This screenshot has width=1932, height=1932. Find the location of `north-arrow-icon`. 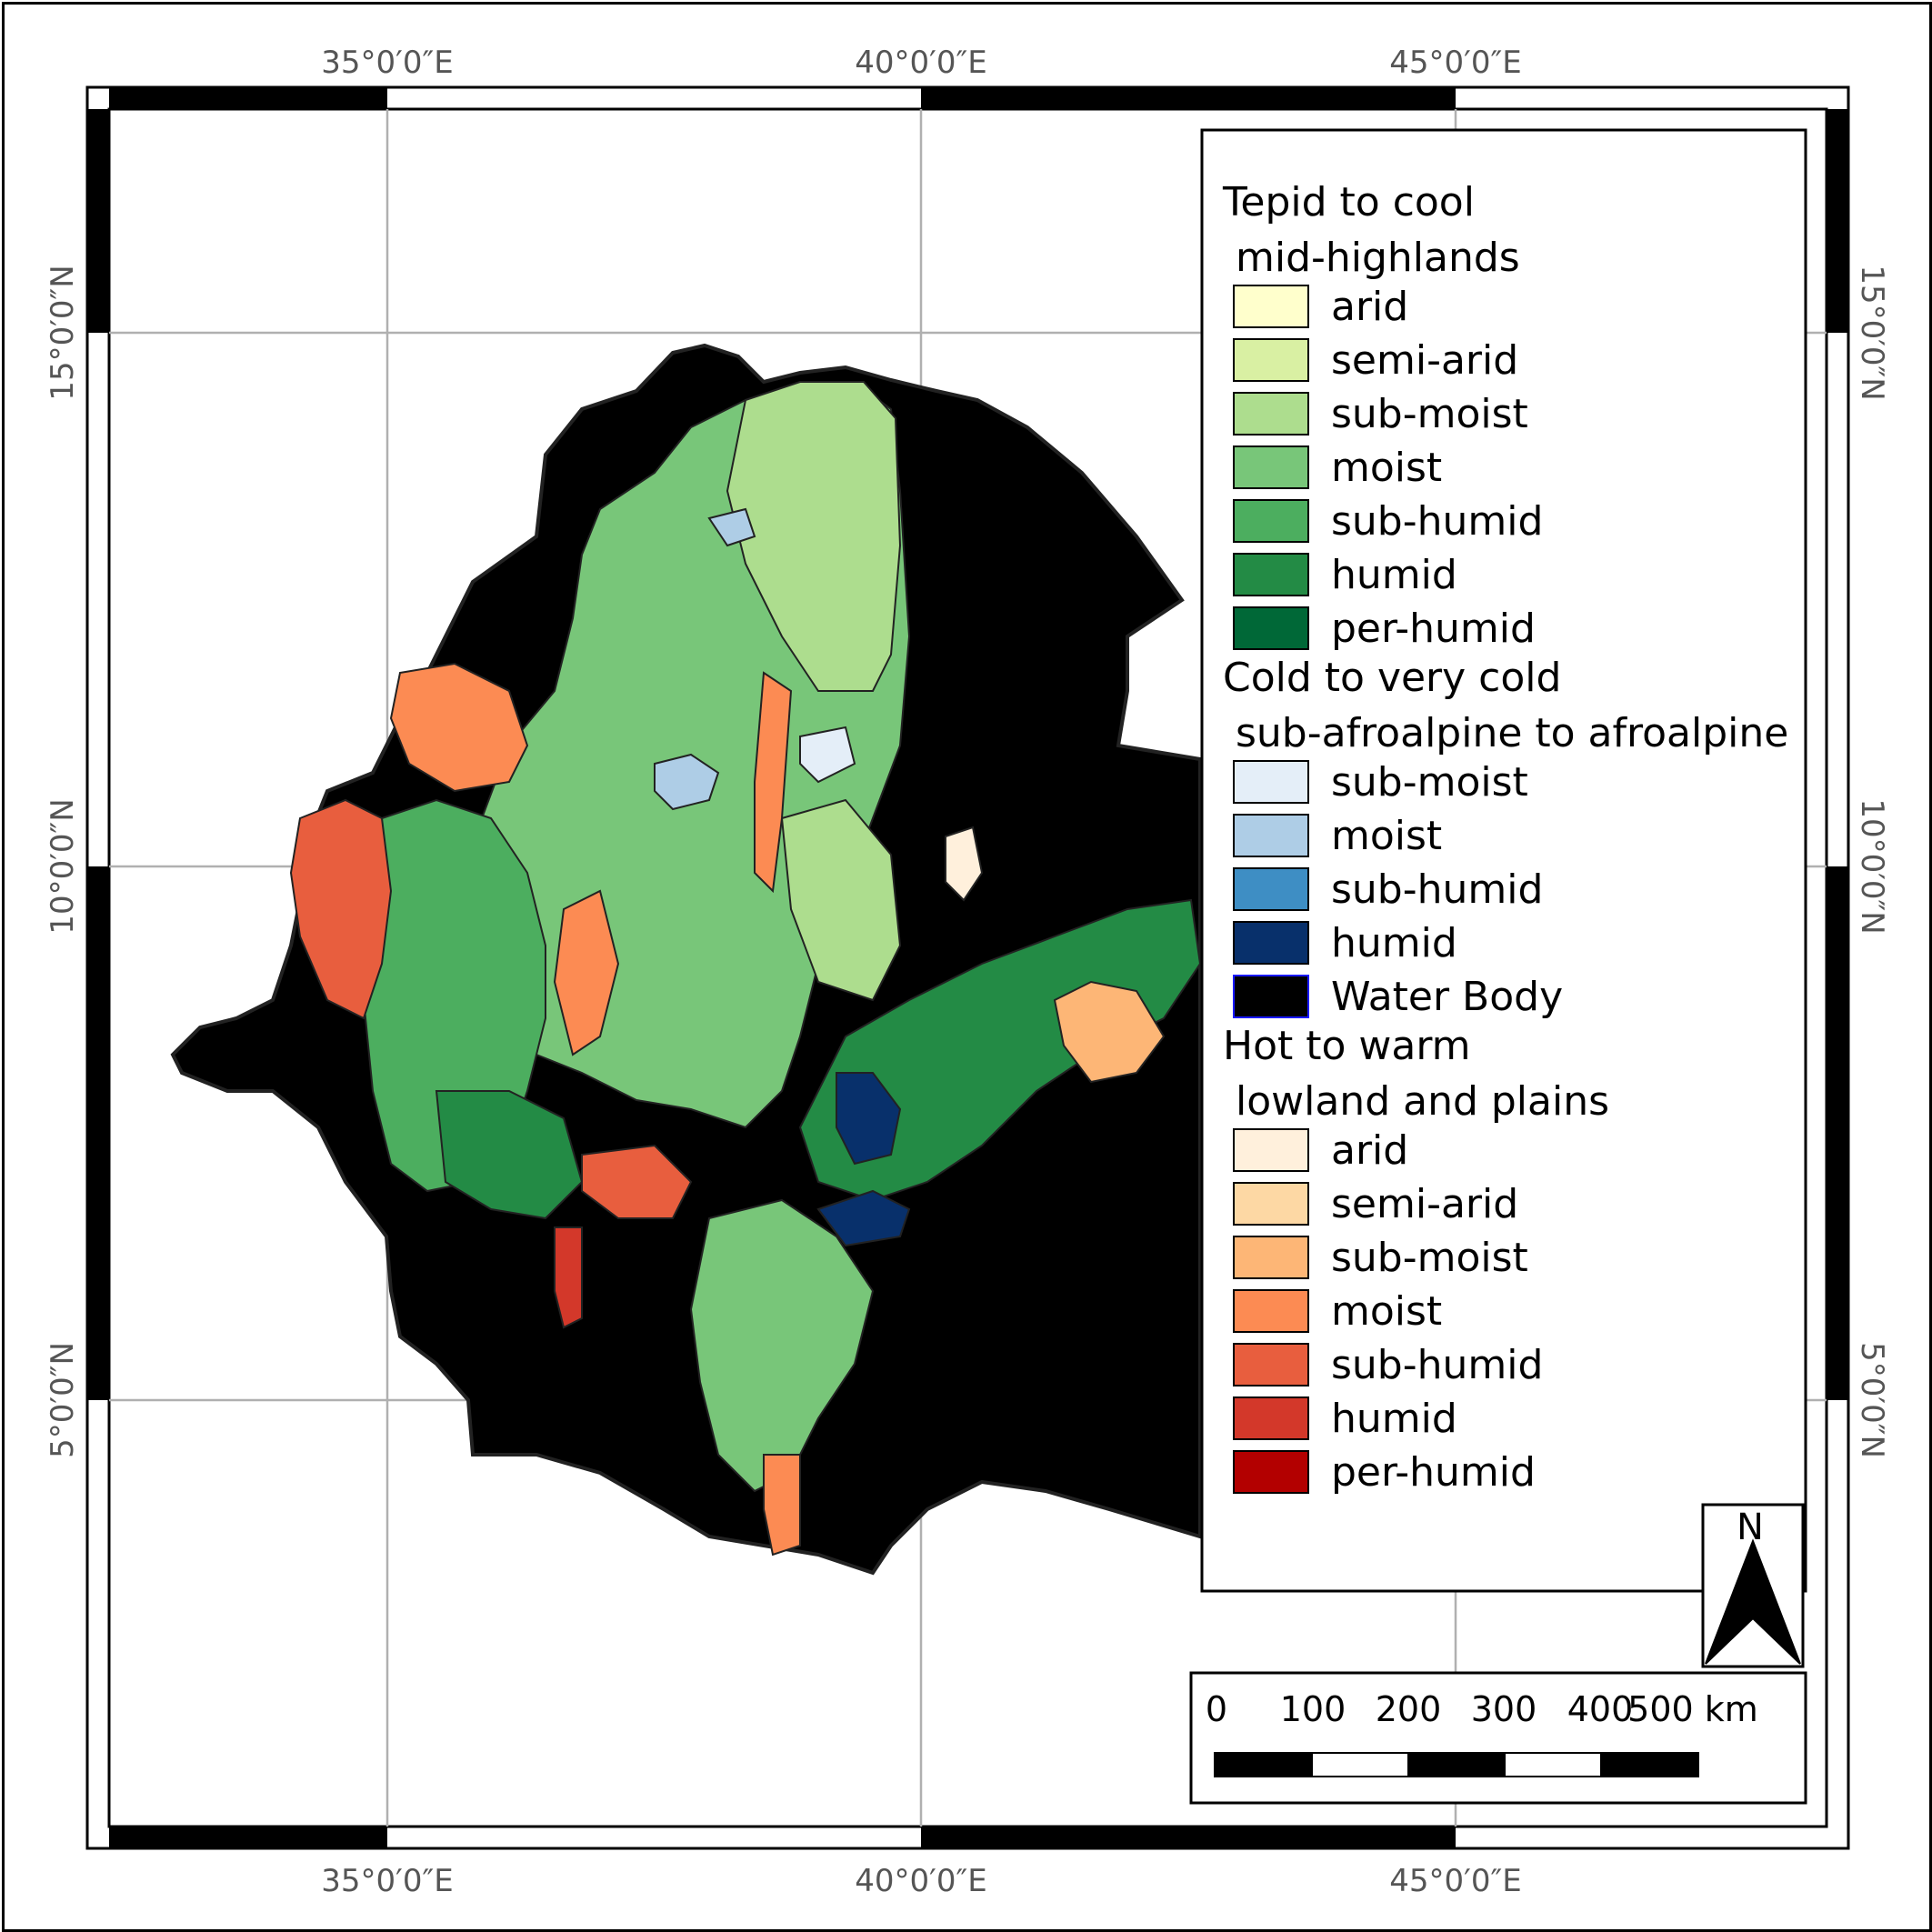

north-arrow-icon is located at coordinates (1753, 1601).